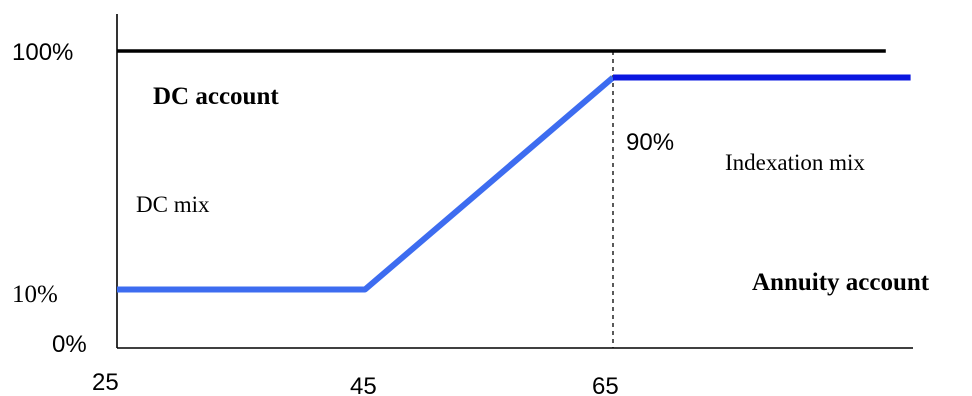 The height and width of the screenshot is (396, 972). What do you see at coordinates (173, 204) in the screenshot?
I see `dc-mix-label: DC mix` at bounding box center [173, 204].